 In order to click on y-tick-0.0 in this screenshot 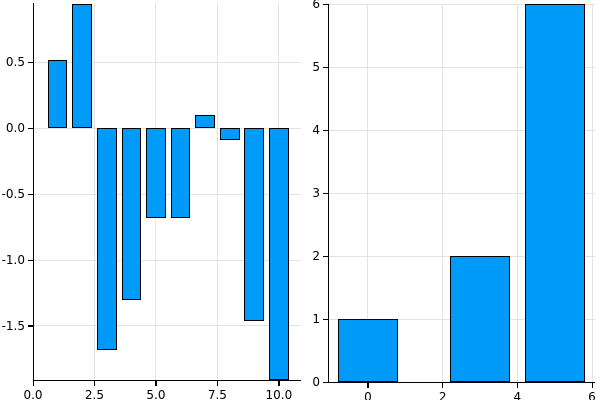, I will do `click(30, 128)`.